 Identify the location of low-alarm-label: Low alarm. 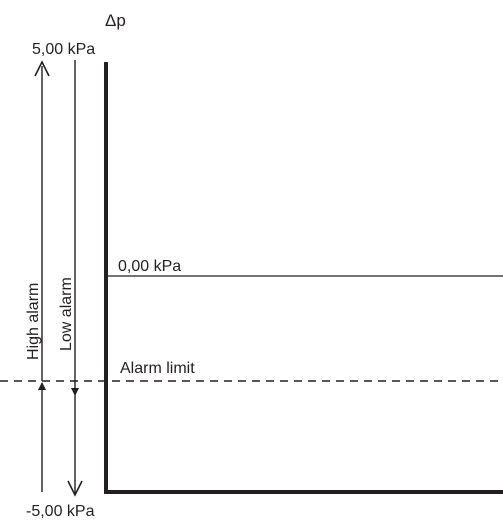
(66, 314).